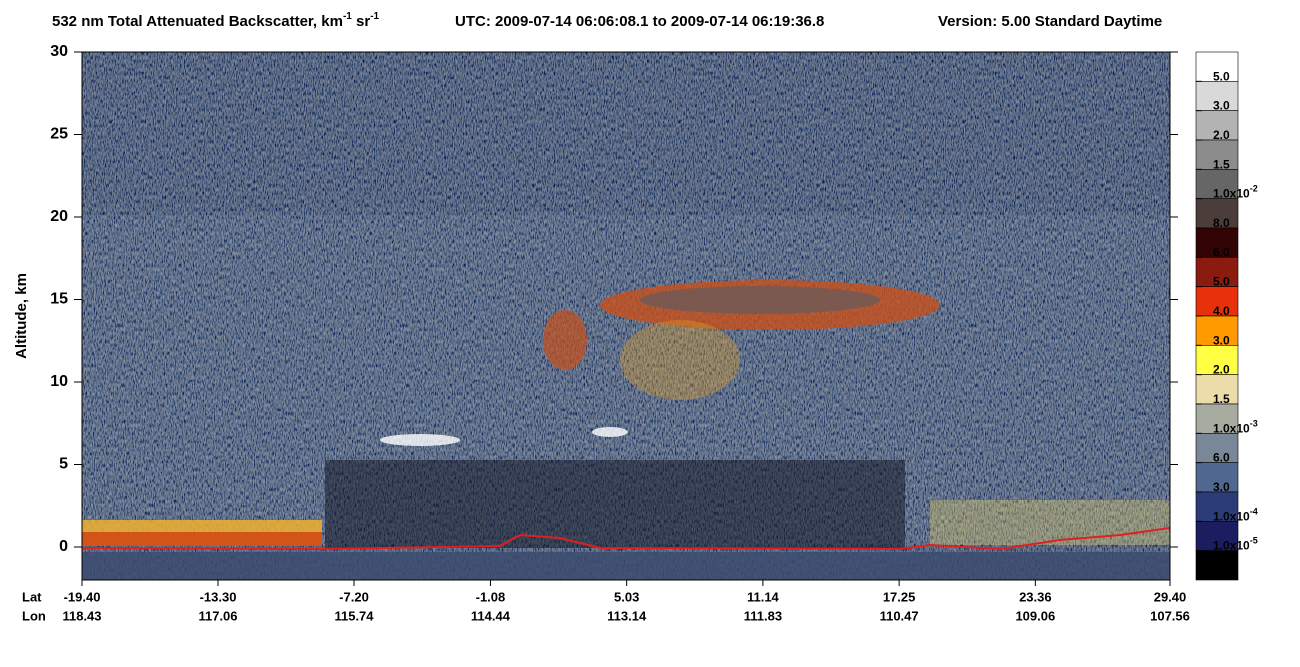 The image size is (1300, 667). What do you see at coordinates (59, 134) in the screenshot?
I see `y-tick-label: 25` at bounding box center [59, 134].